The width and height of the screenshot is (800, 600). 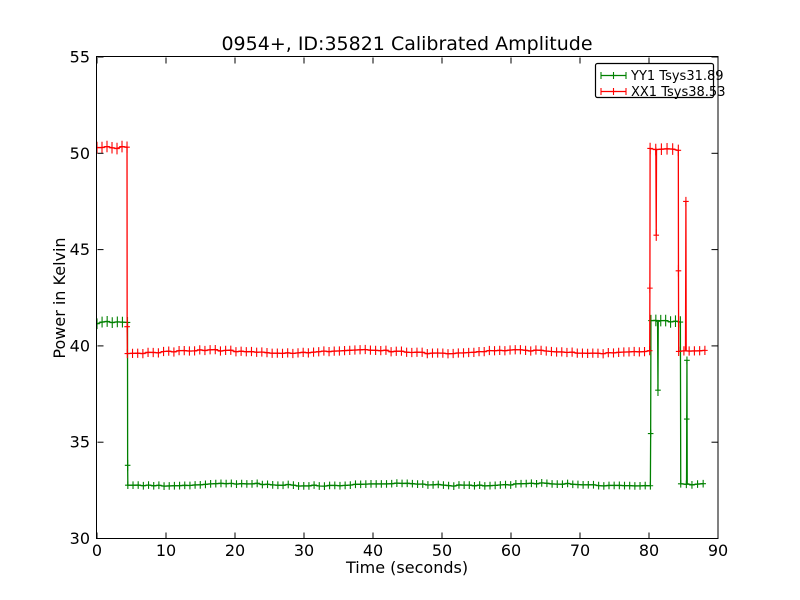 What do you see at coordinates (80, 249) in the screenshot?
I see `y-tick-label: 45` at bounding box center [80, 249].